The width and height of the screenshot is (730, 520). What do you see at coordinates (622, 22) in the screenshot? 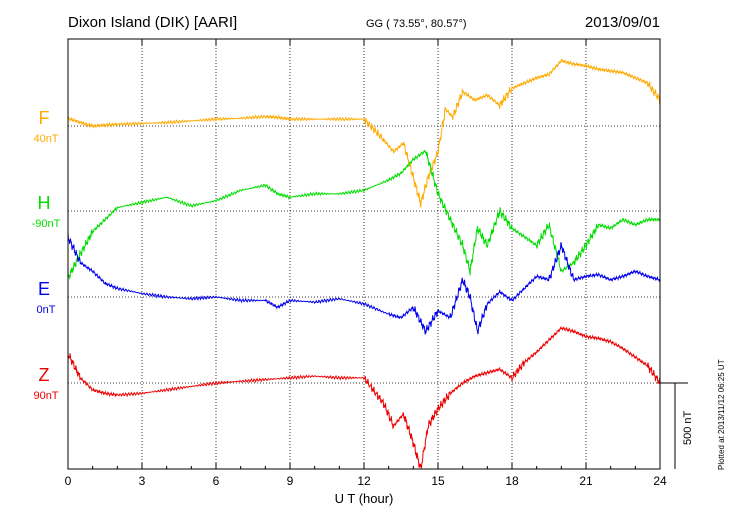
I see `chart-date: 2013/09/01` at bounding box center [622, 22].